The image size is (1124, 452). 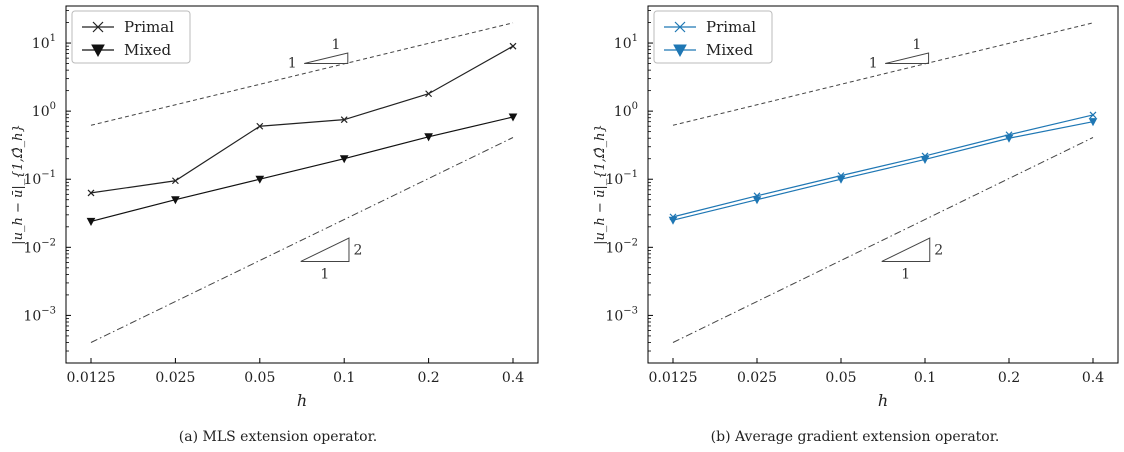 I want to click on legend-entry-primal: Primal, so click(x=128, y=27).